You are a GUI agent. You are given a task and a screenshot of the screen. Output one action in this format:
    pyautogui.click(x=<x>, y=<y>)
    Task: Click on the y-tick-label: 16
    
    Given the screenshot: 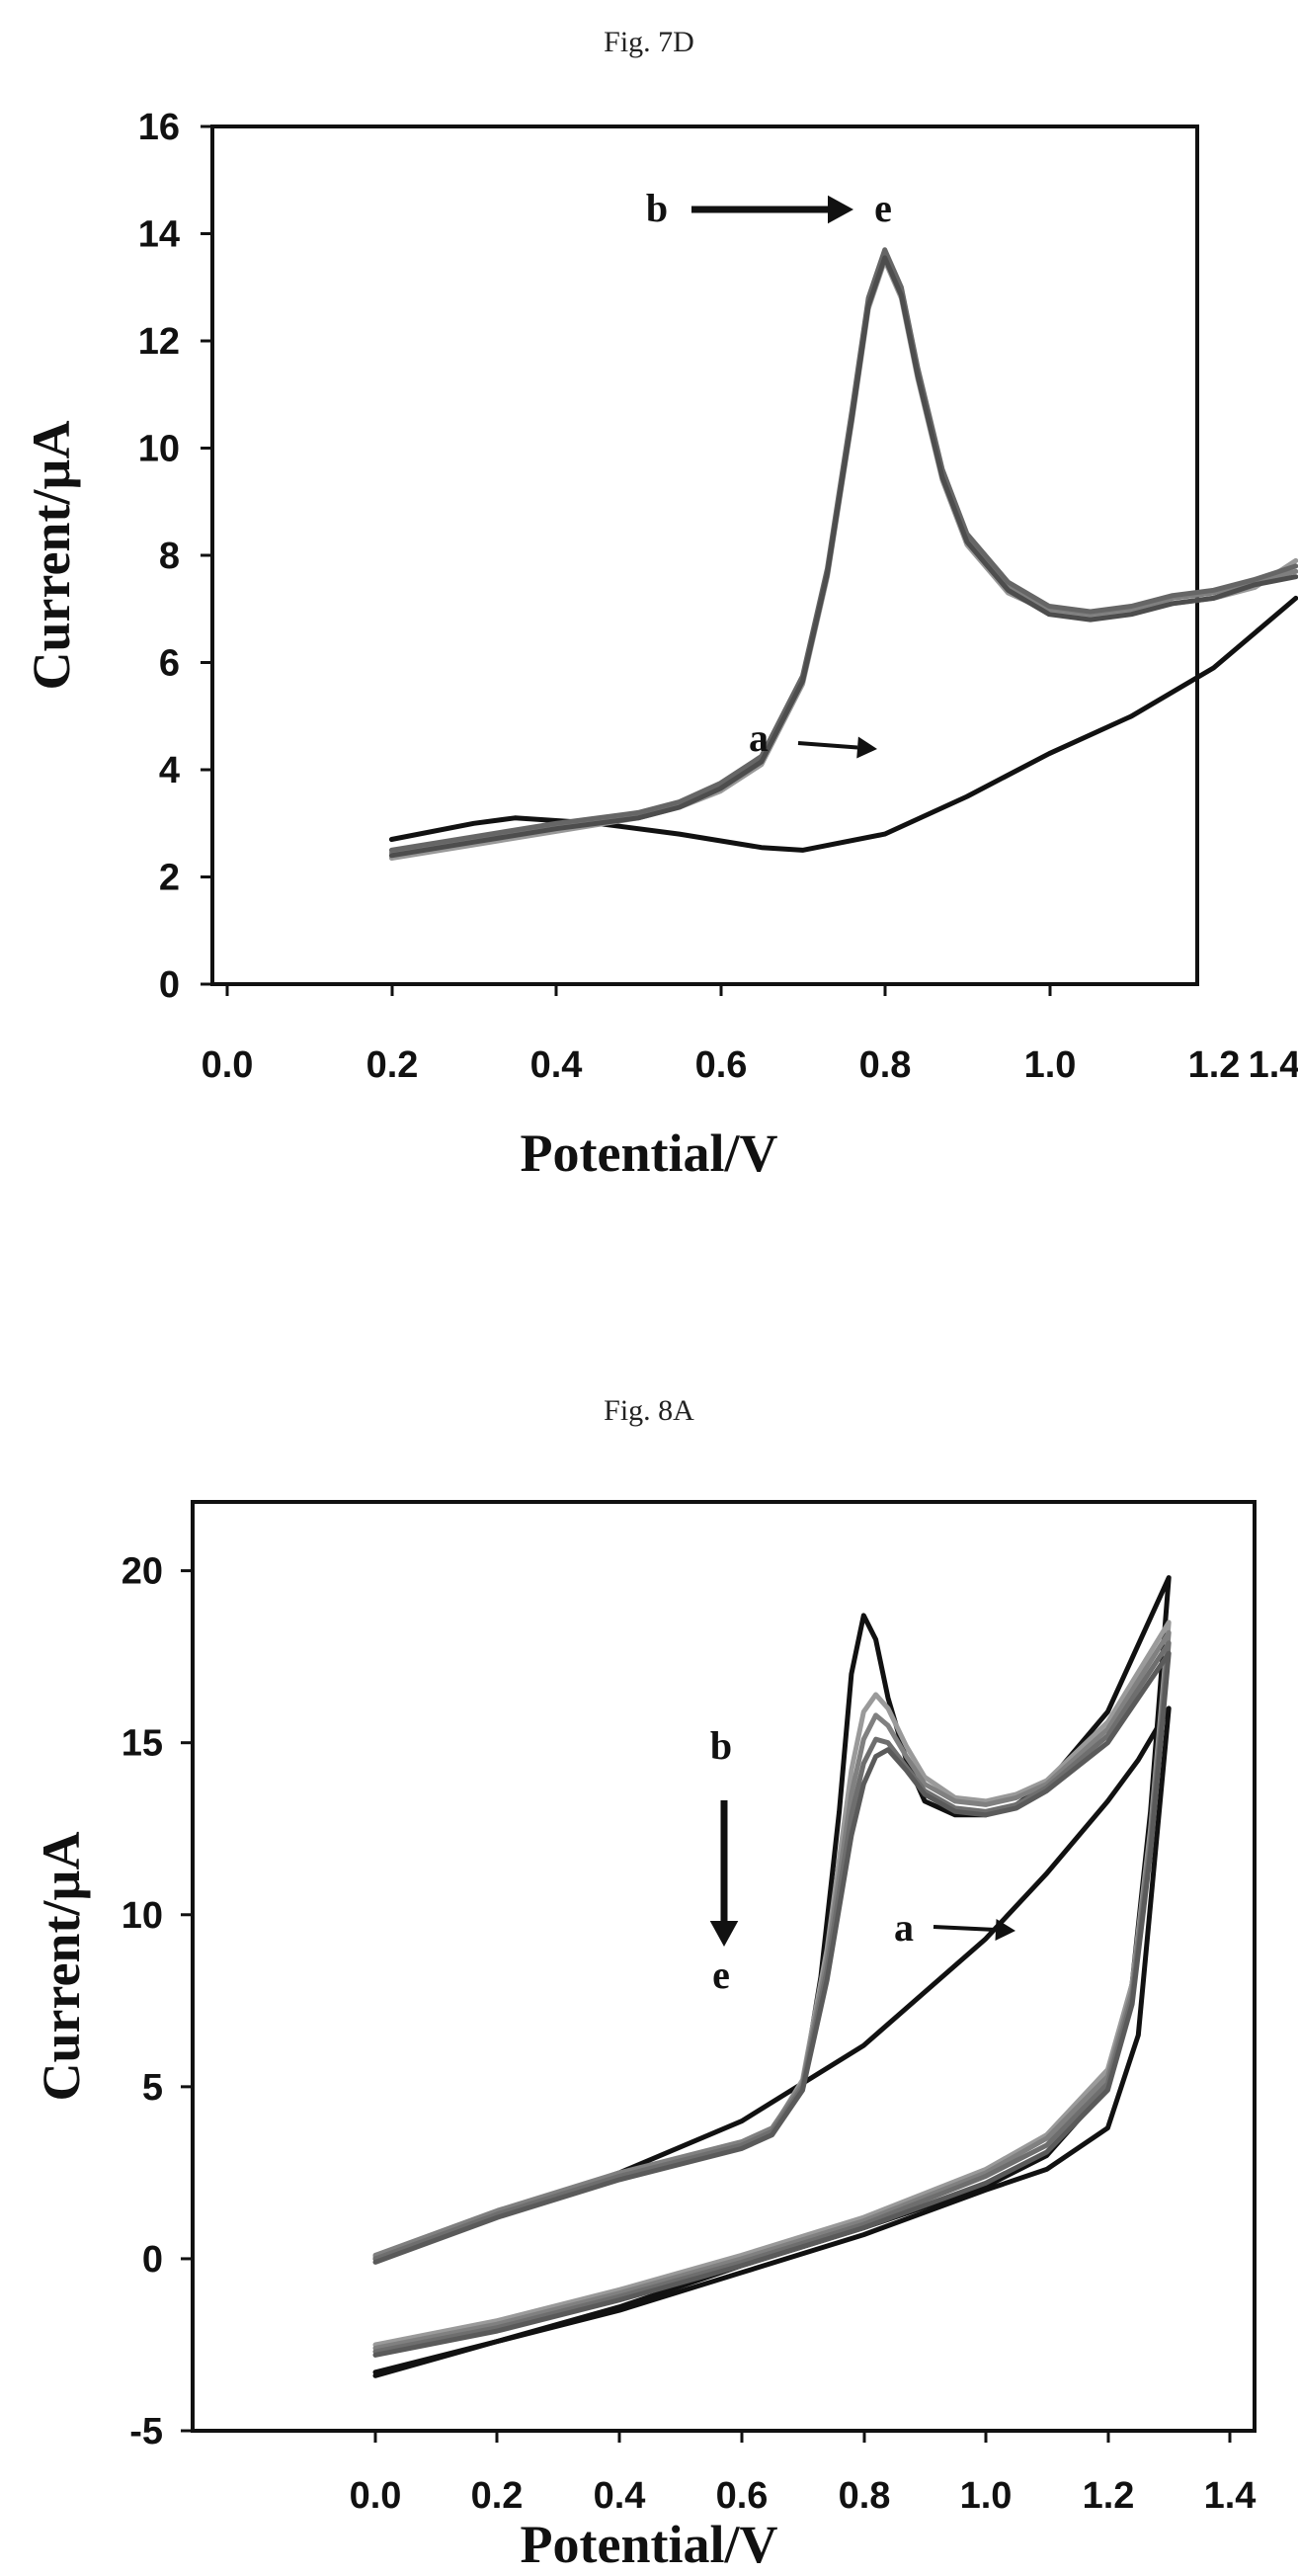 What is the action you would take?
    pyautogui.click(x=159, y=127)
    